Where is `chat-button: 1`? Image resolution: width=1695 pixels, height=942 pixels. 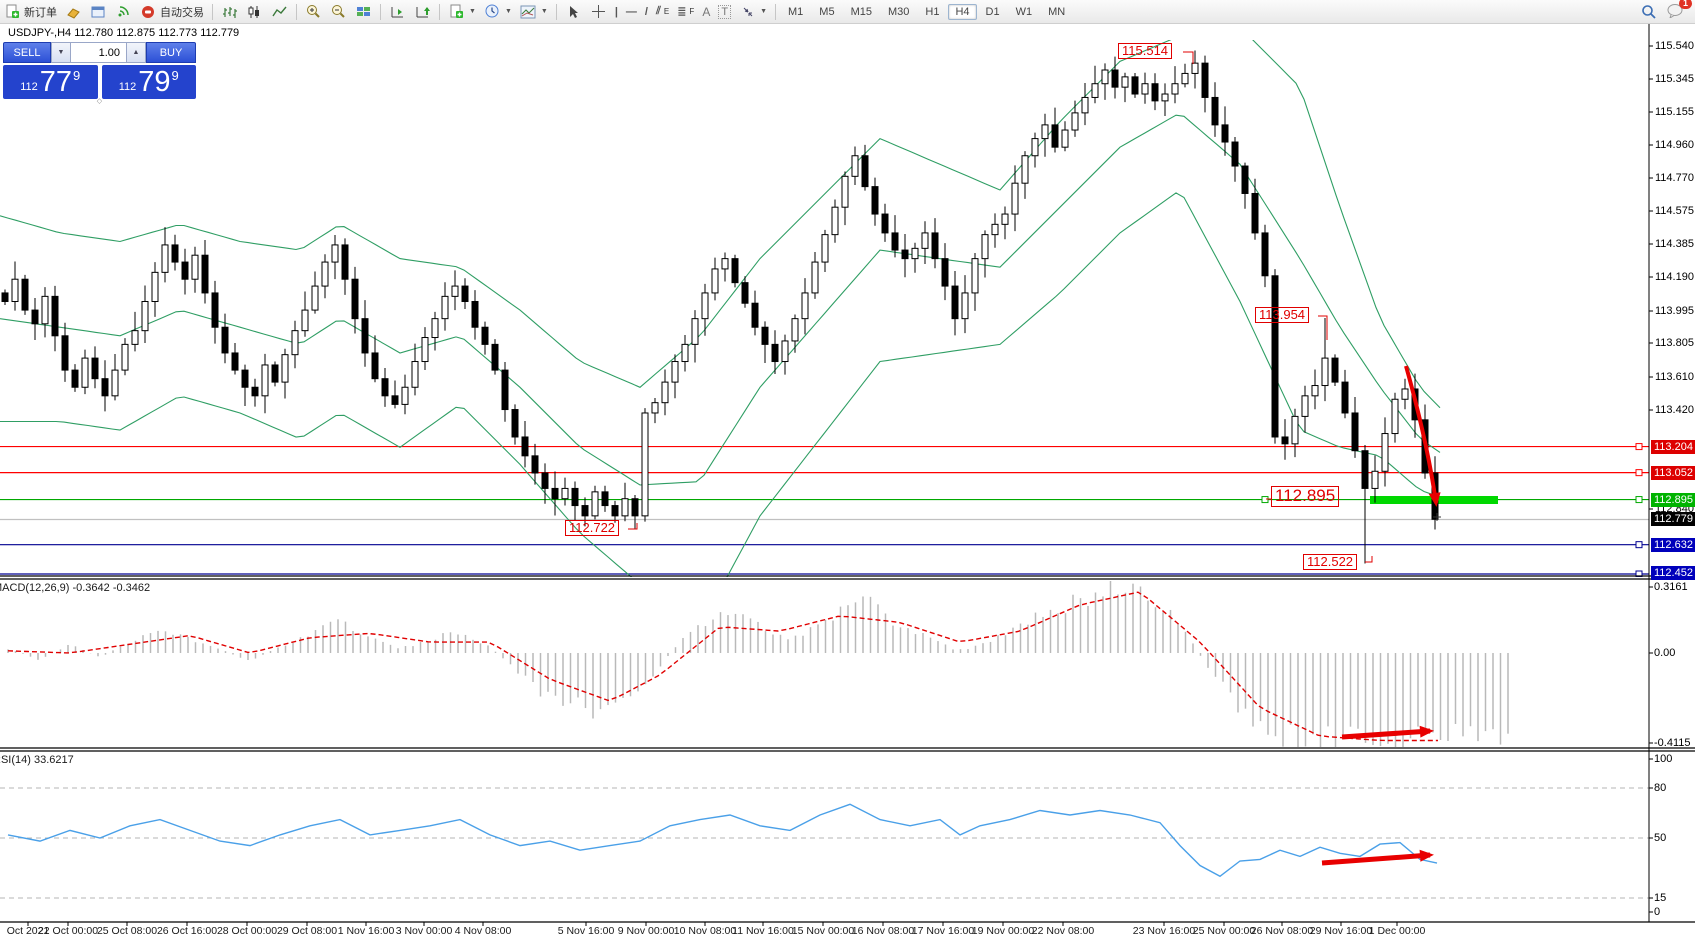
chat-button: 1 is located at coordinates (1679, 10).